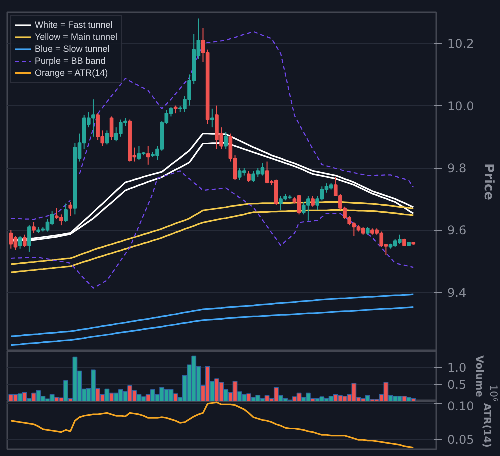 The width and height of the screenshot is (500, 456). I want to click on legend-label: Blue = Slow tunnel, so click(72, 49).